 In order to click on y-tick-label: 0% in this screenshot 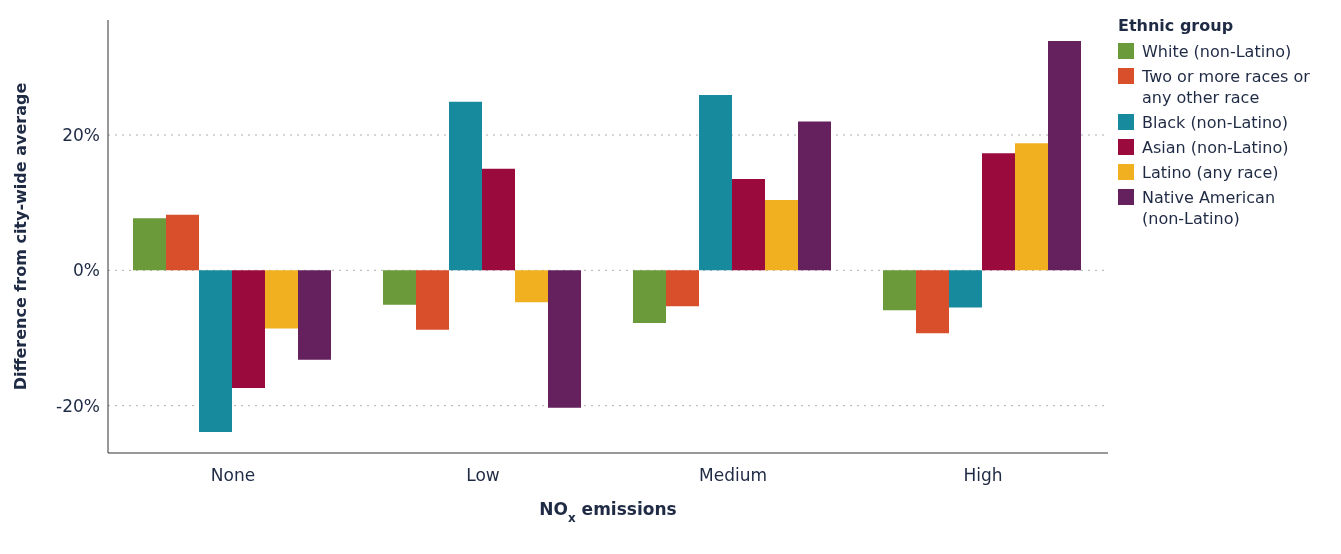, I will do `click(86, 270)`.